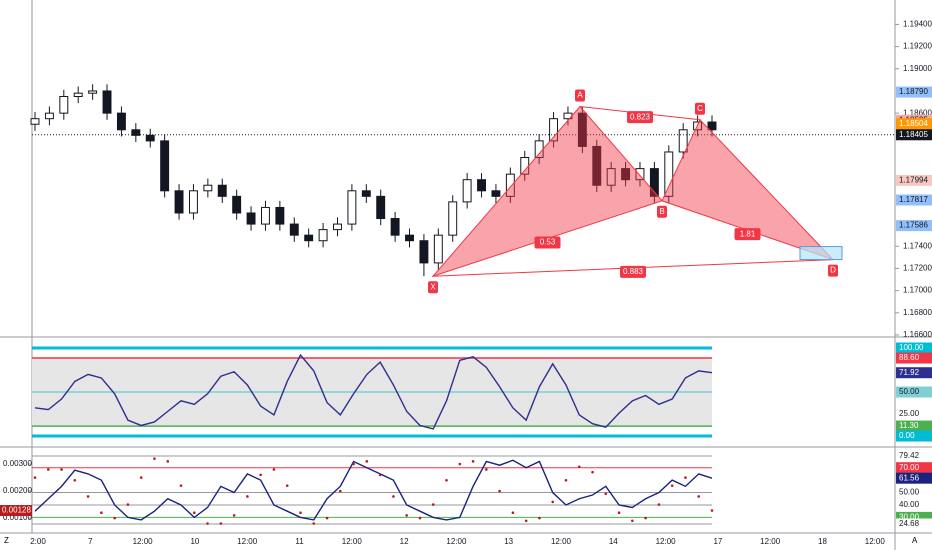 The width and height of the screenshot is (932, 550). I want to click on y-tick-label: 1.19400, so click(917, 24).